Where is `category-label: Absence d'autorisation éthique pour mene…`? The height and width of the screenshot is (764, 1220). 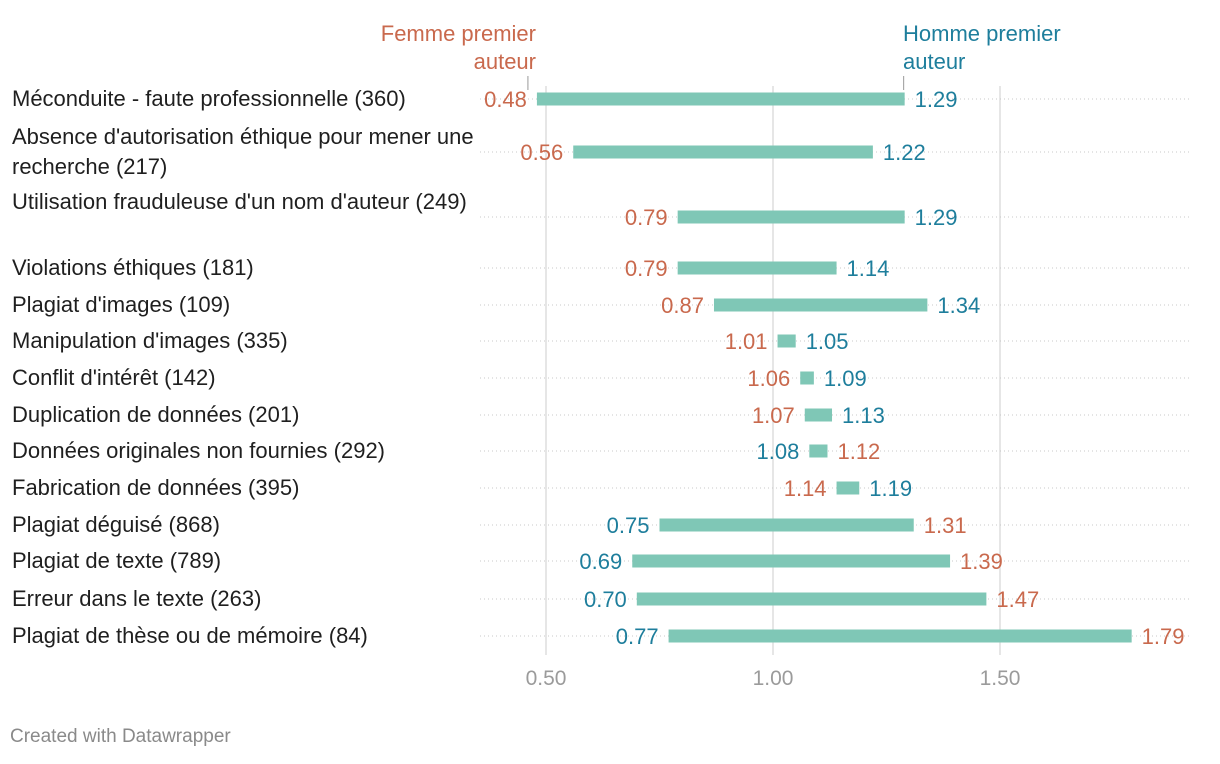
category-label: Absence d'autorisation éthique pour mene… is located at coordinates (243, 151).